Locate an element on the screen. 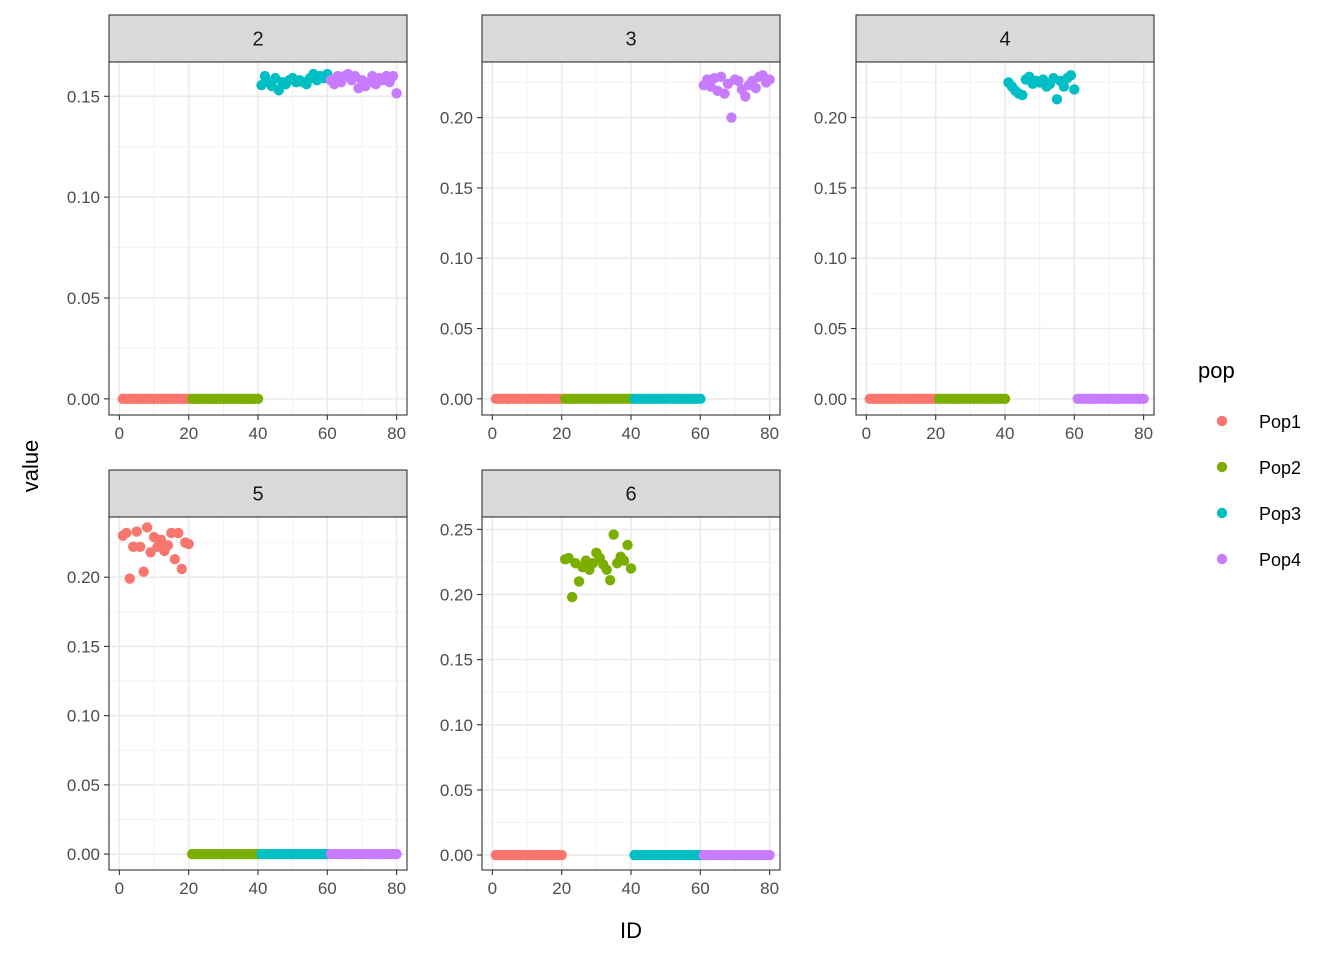  facet-strip-label: 6 is located at coordinates (630, 495).